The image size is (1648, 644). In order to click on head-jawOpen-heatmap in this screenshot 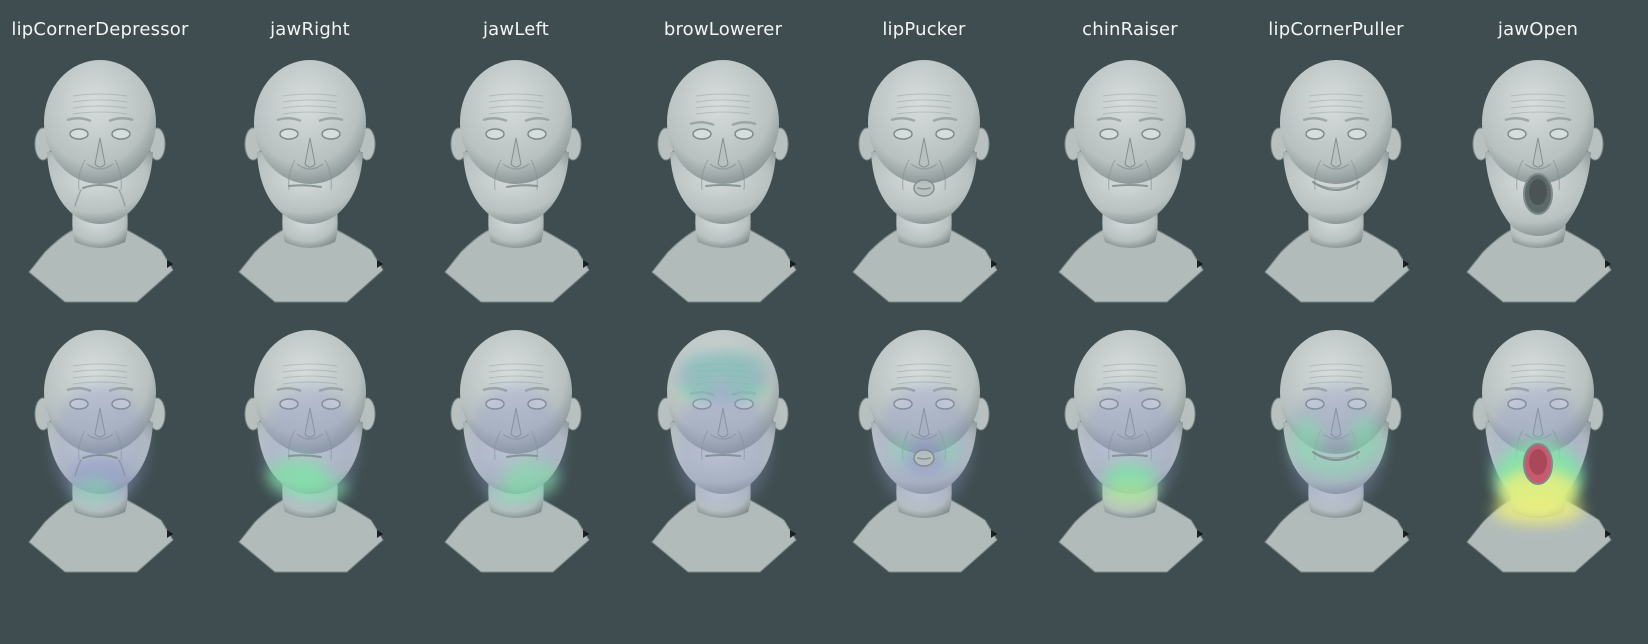, I will do `click(1538, 456)`.